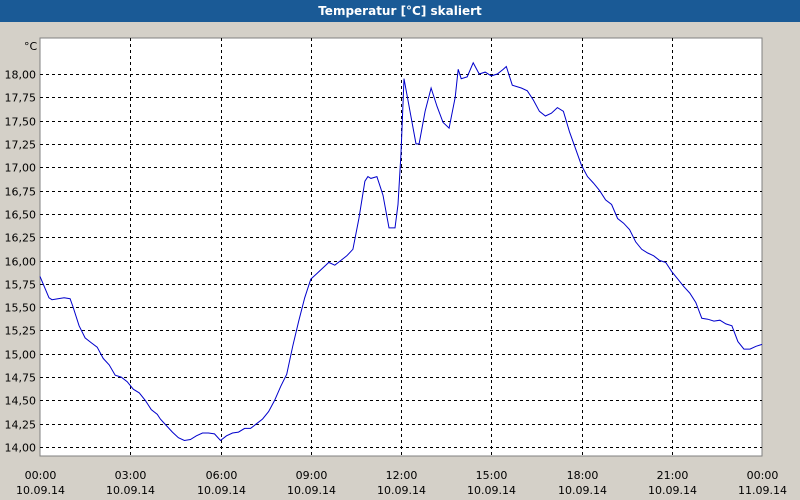 The image size is (800, 500). What do you see at coordinates (31, 46) in the screenshot?
I see `y-axis-unit: °C` at bounding box center [31, 46].